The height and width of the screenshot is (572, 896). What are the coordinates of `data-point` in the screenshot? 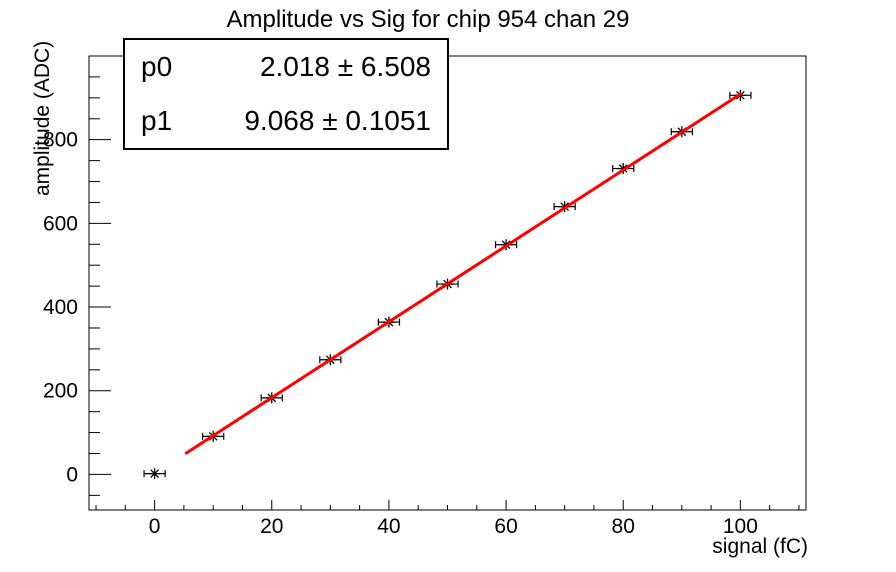 It's located at (154, 474).